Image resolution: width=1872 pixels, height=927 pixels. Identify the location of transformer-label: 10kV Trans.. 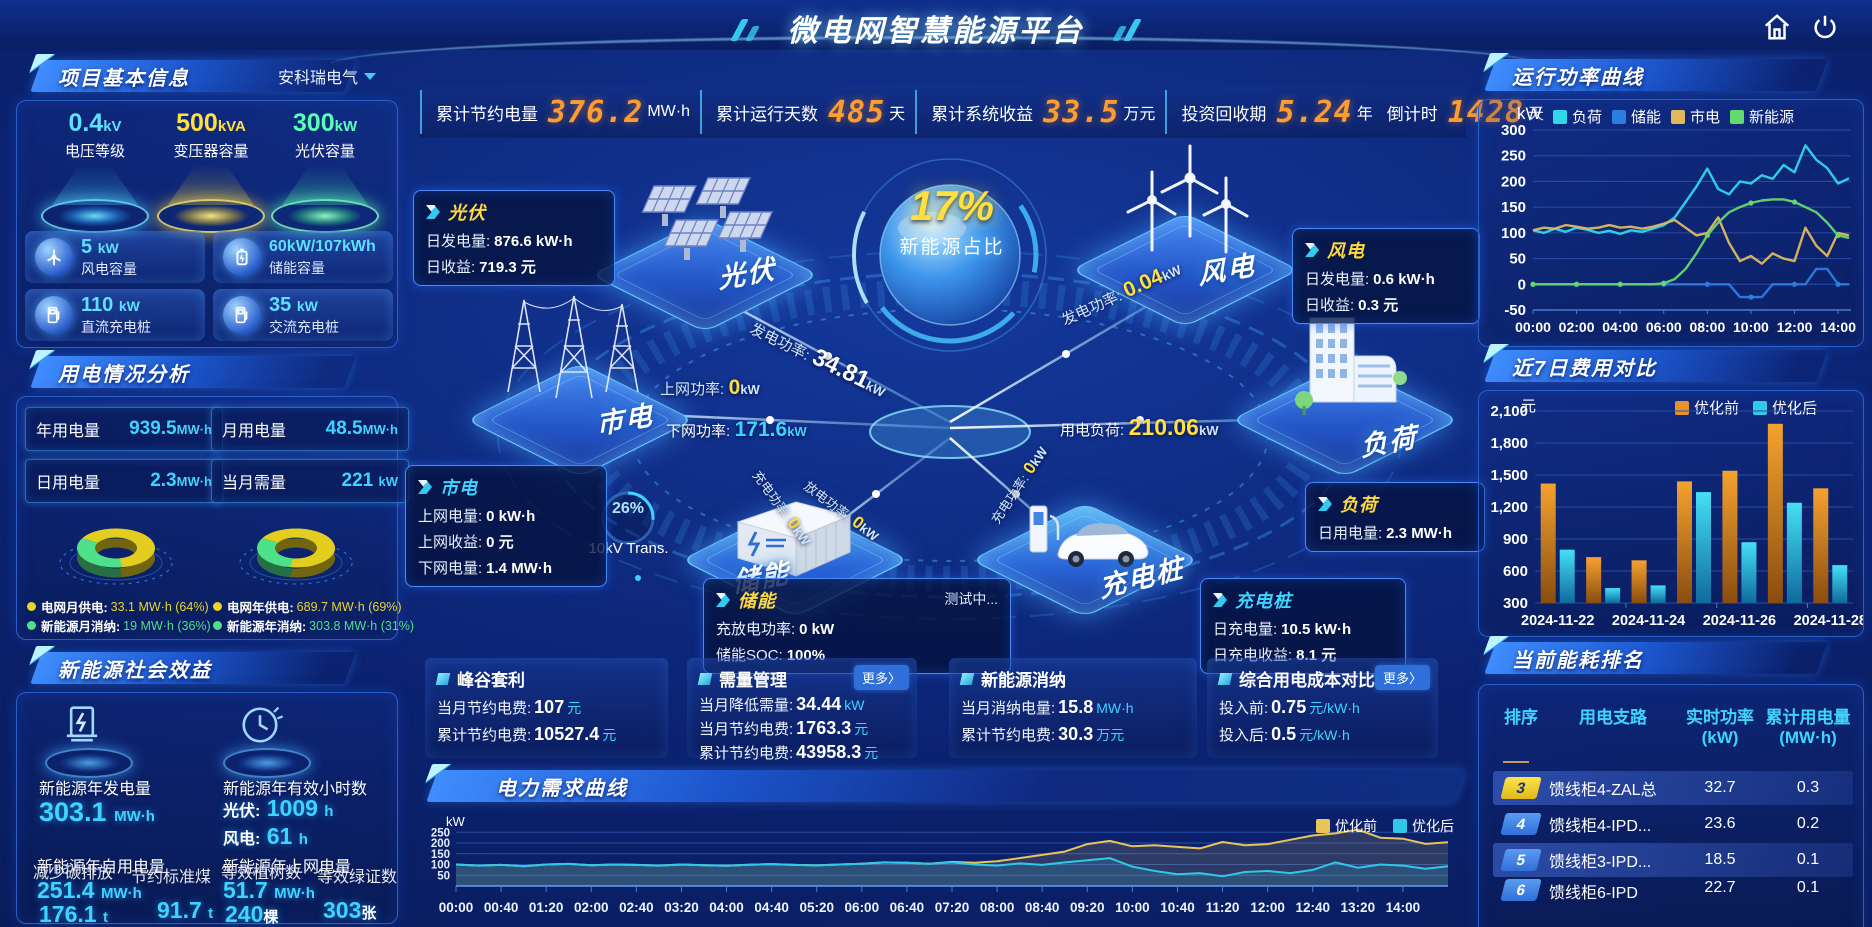
(628, 548).